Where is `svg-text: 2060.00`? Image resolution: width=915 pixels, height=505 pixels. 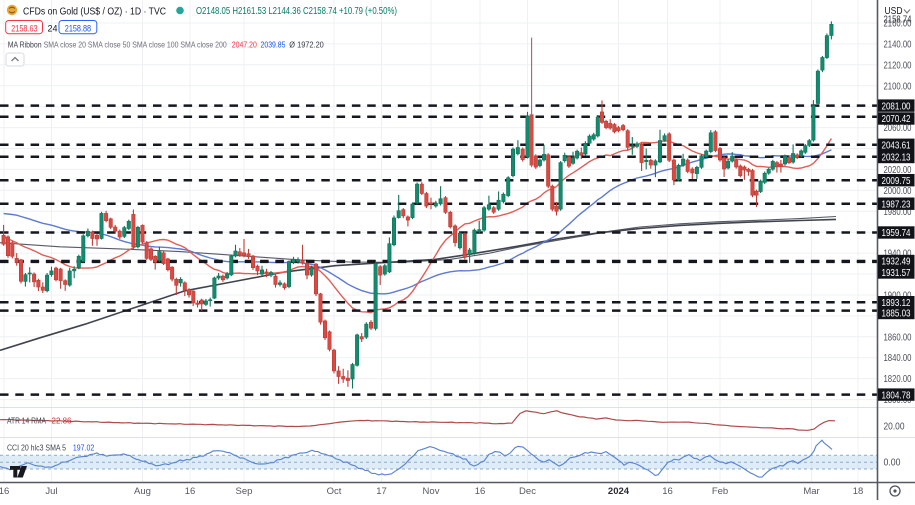 svg-text: 2060.00 is located at coordinates (898, 128).